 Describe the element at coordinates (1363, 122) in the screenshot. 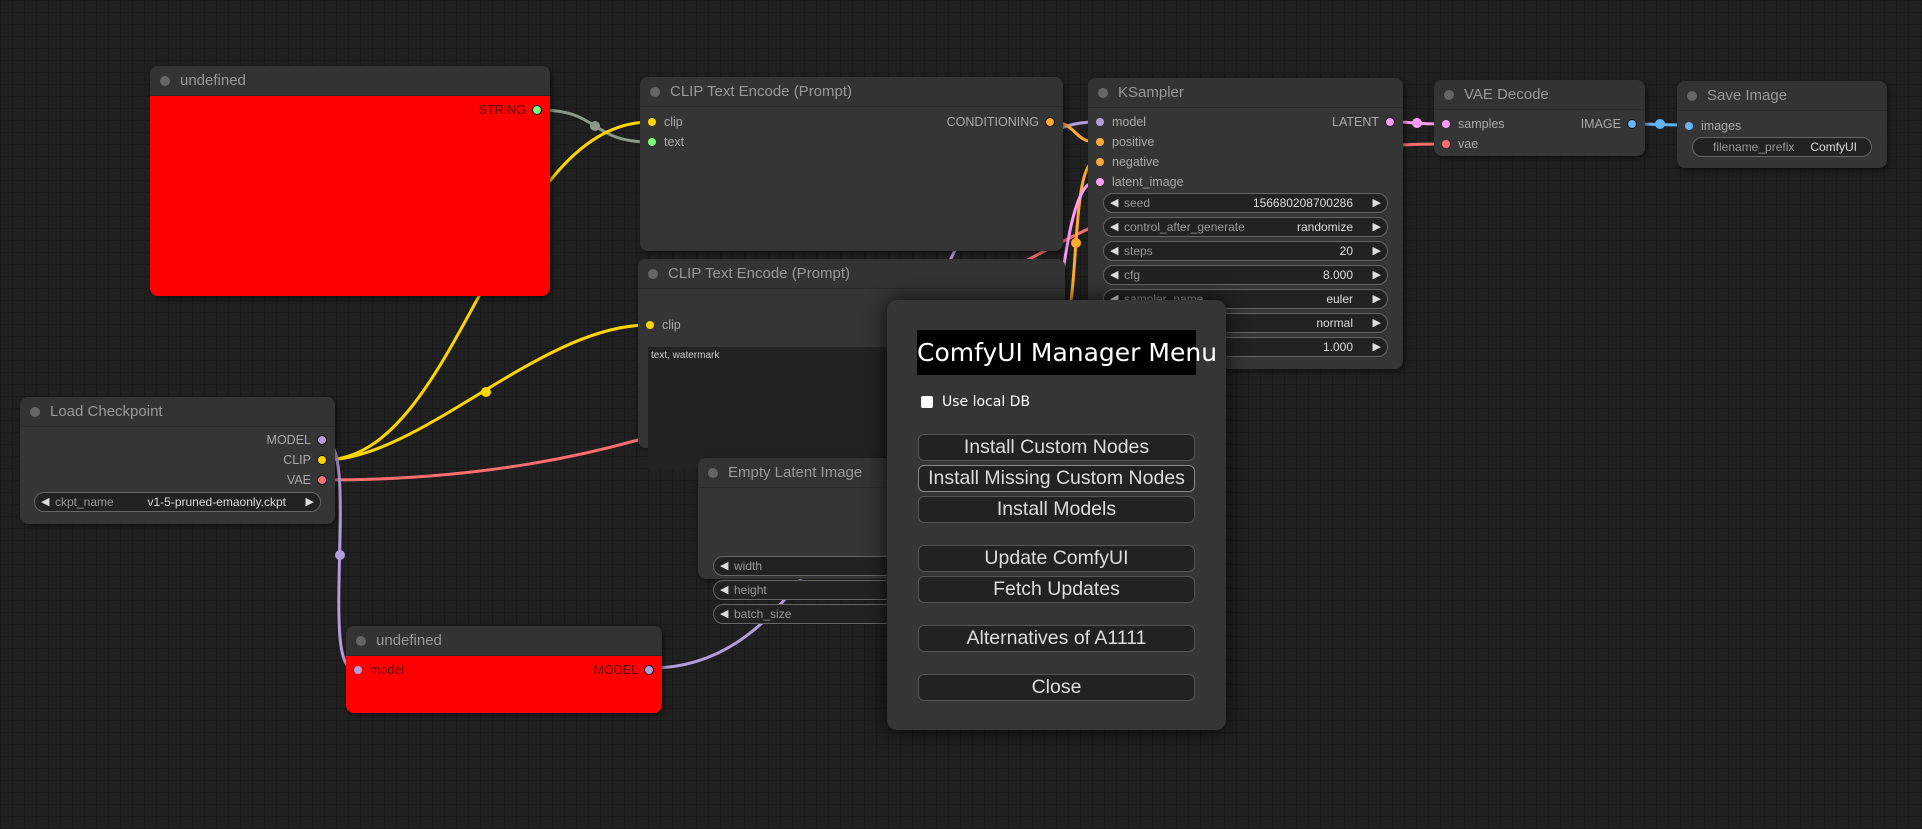

I see `output-latent: LATENT` at that location.